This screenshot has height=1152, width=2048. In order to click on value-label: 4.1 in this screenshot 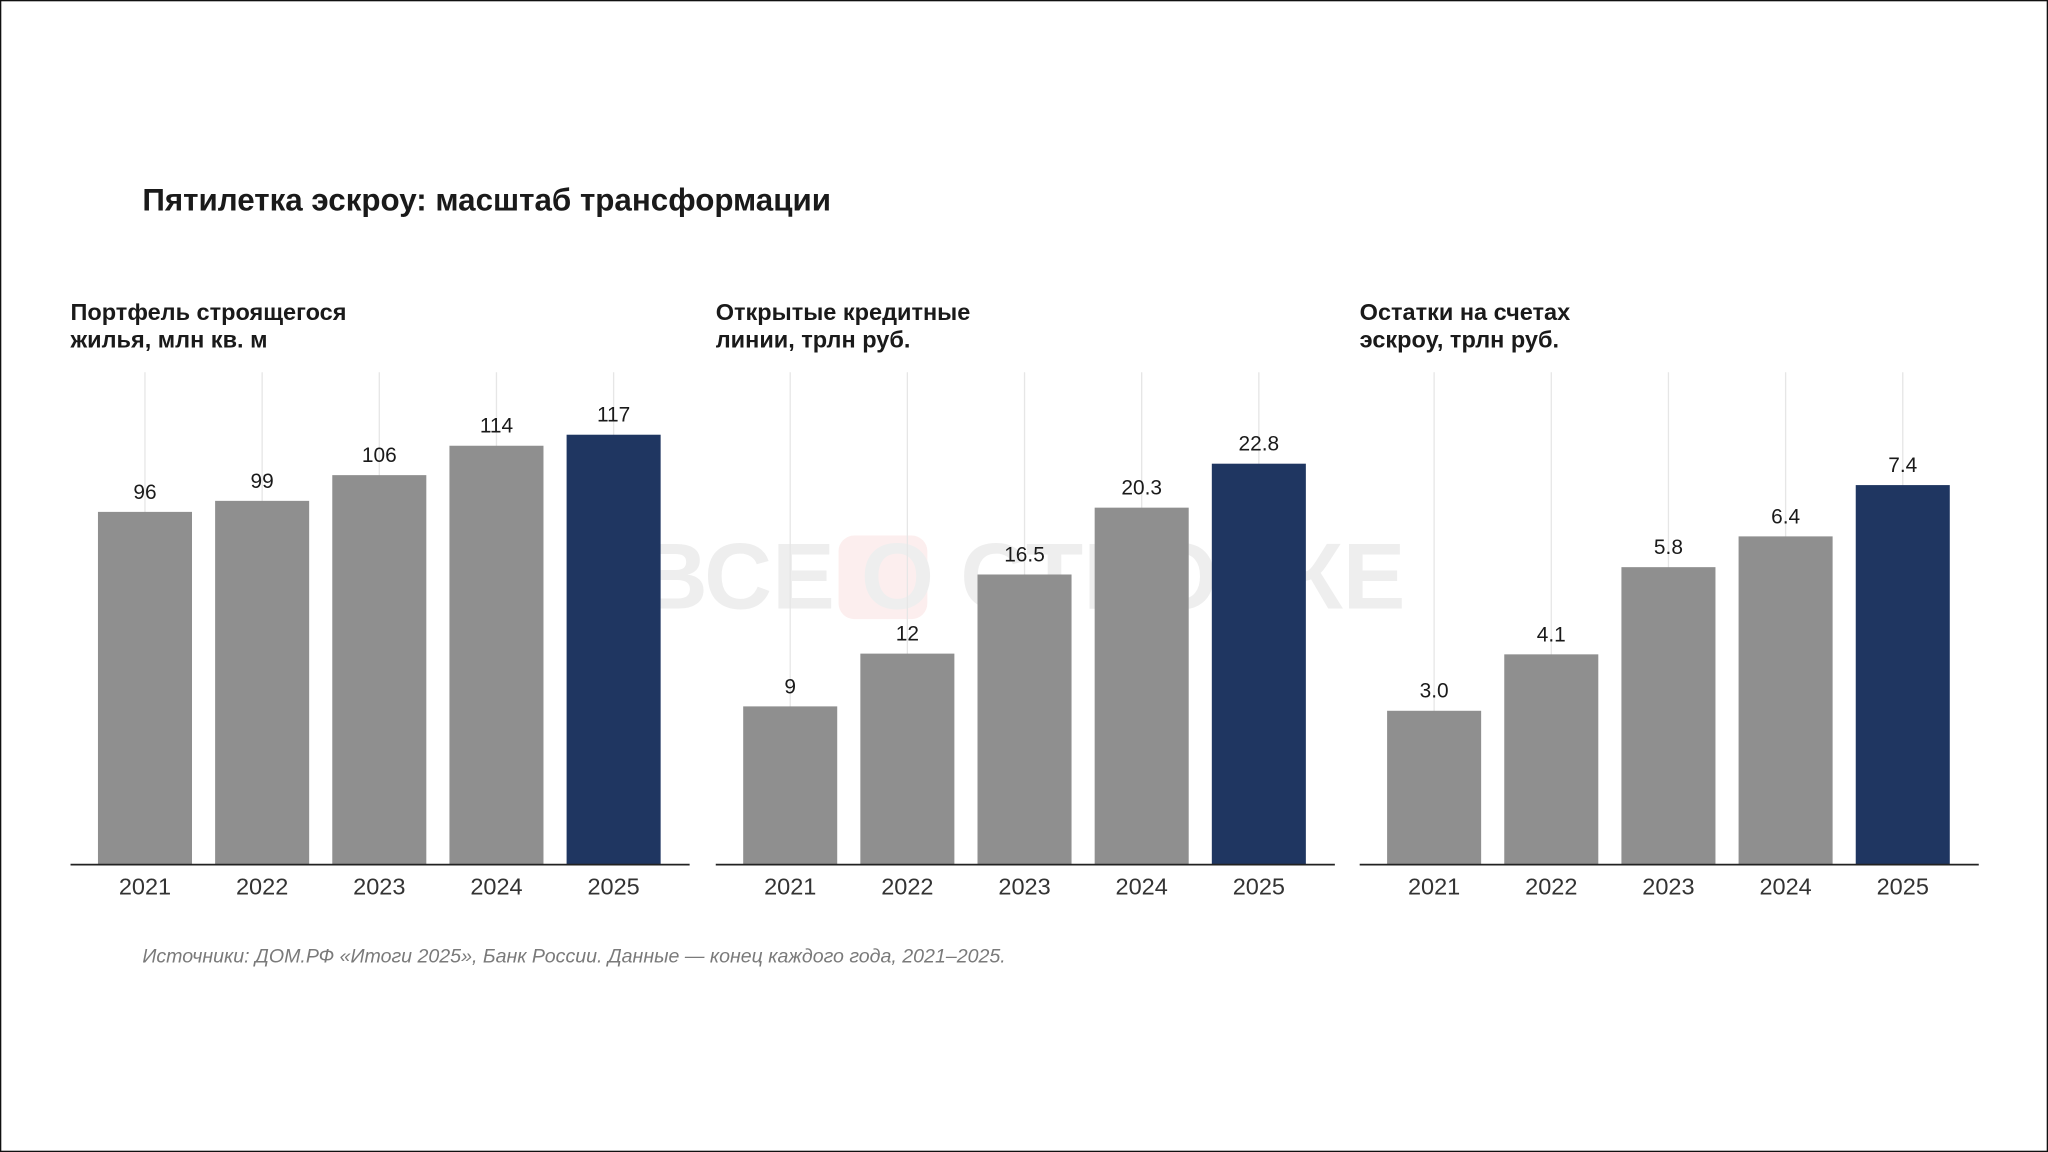, I will do `click(1551, 634)`.